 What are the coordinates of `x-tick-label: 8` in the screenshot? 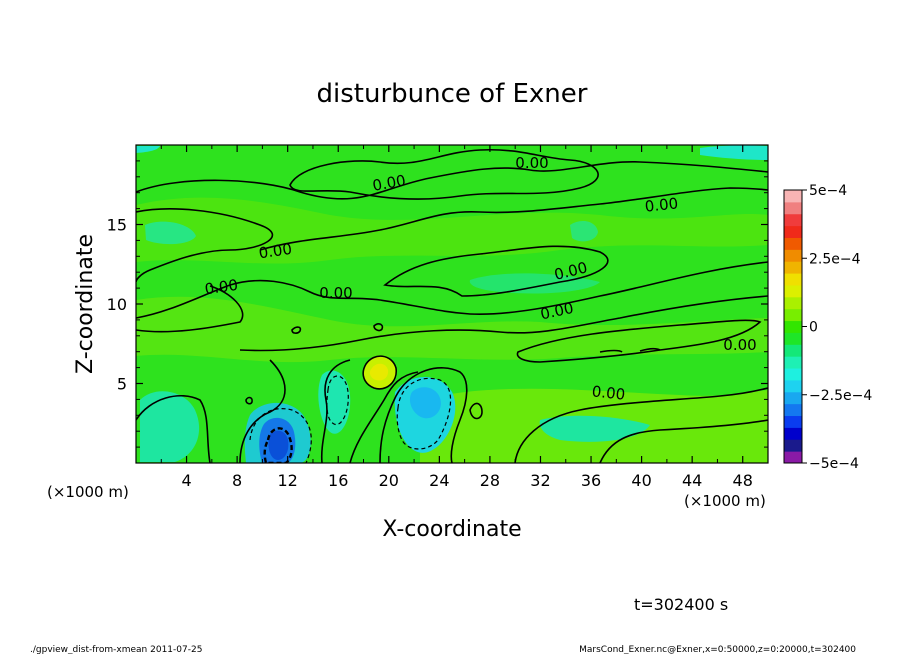 It's located at (237, 480).